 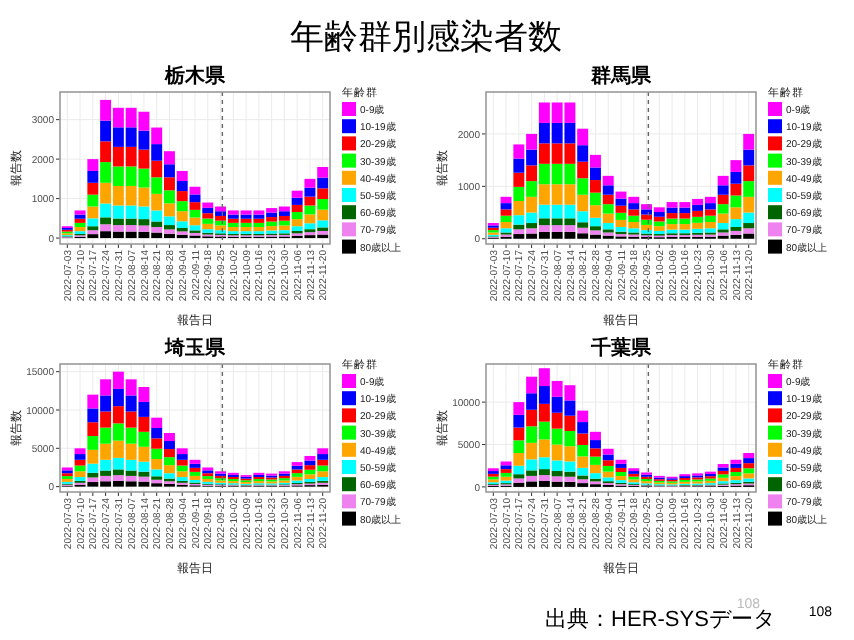 I want to click on chart-title: 埼玉県, so click(x=195, y=348).